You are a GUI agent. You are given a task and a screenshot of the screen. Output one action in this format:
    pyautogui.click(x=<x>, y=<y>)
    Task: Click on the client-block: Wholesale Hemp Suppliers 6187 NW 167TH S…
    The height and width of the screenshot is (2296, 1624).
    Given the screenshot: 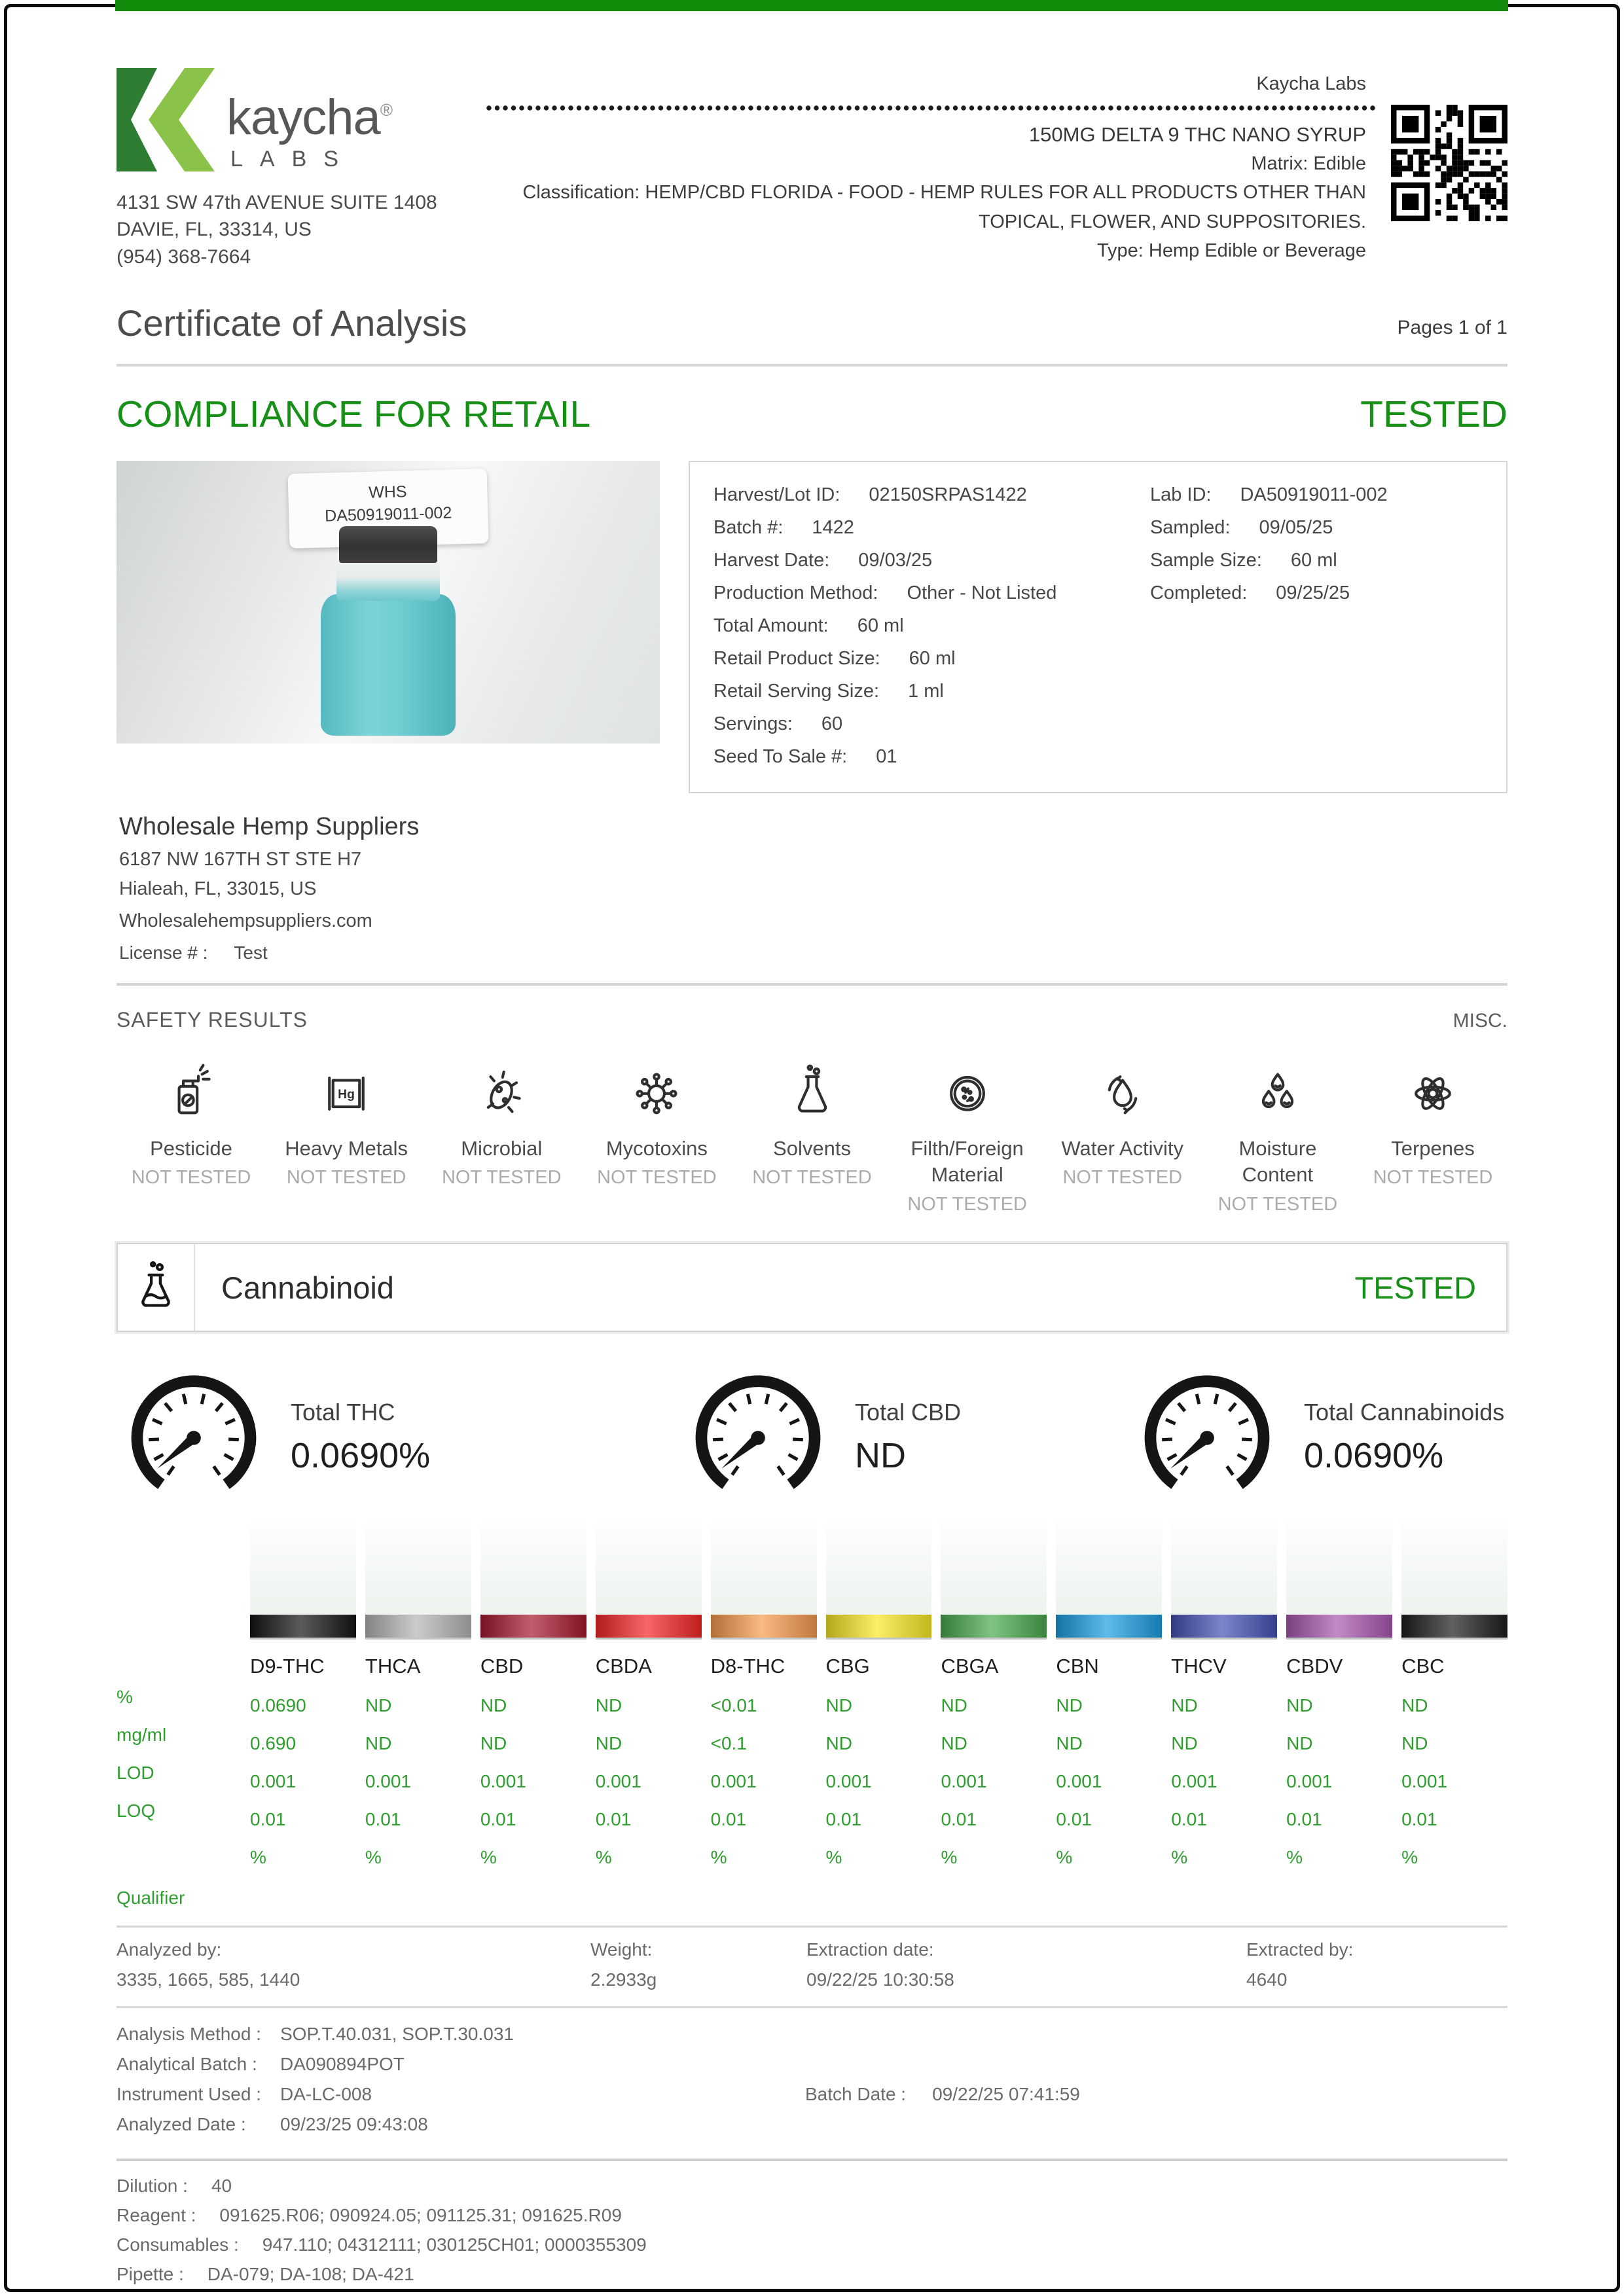 What is the action you would take?
    pyautogui.click(x=812, y=888)
    